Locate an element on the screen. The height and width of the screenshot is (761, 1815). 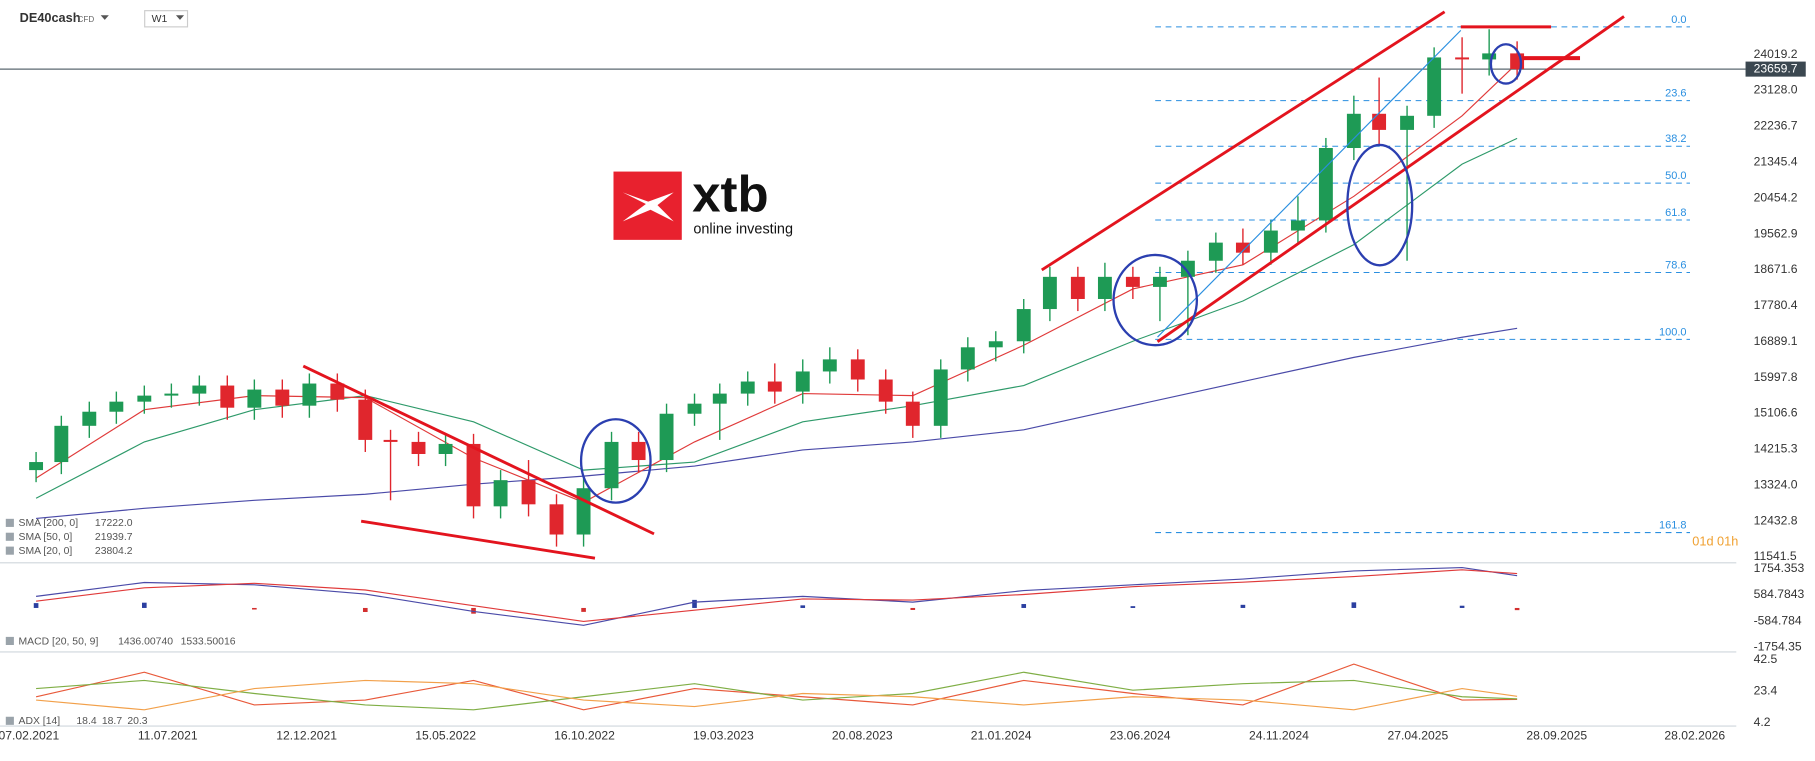
indicator-value: 1436.00740 is located at coordinates (145, 641).